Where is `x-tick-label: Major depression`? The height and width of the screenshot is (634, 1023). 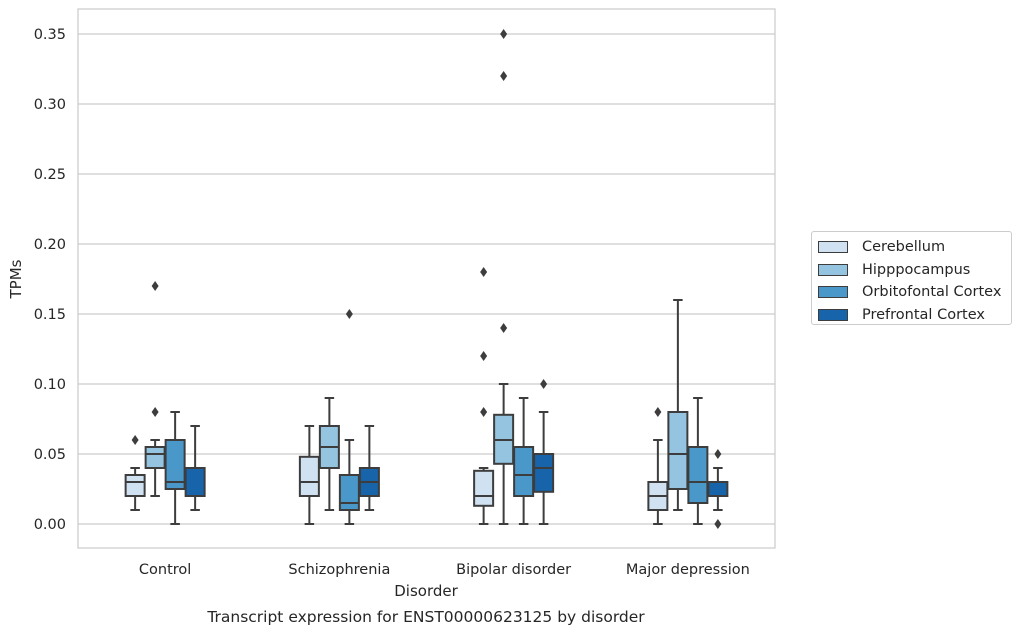
x-tick-label: Major depression is located at coordinates (688, 570).